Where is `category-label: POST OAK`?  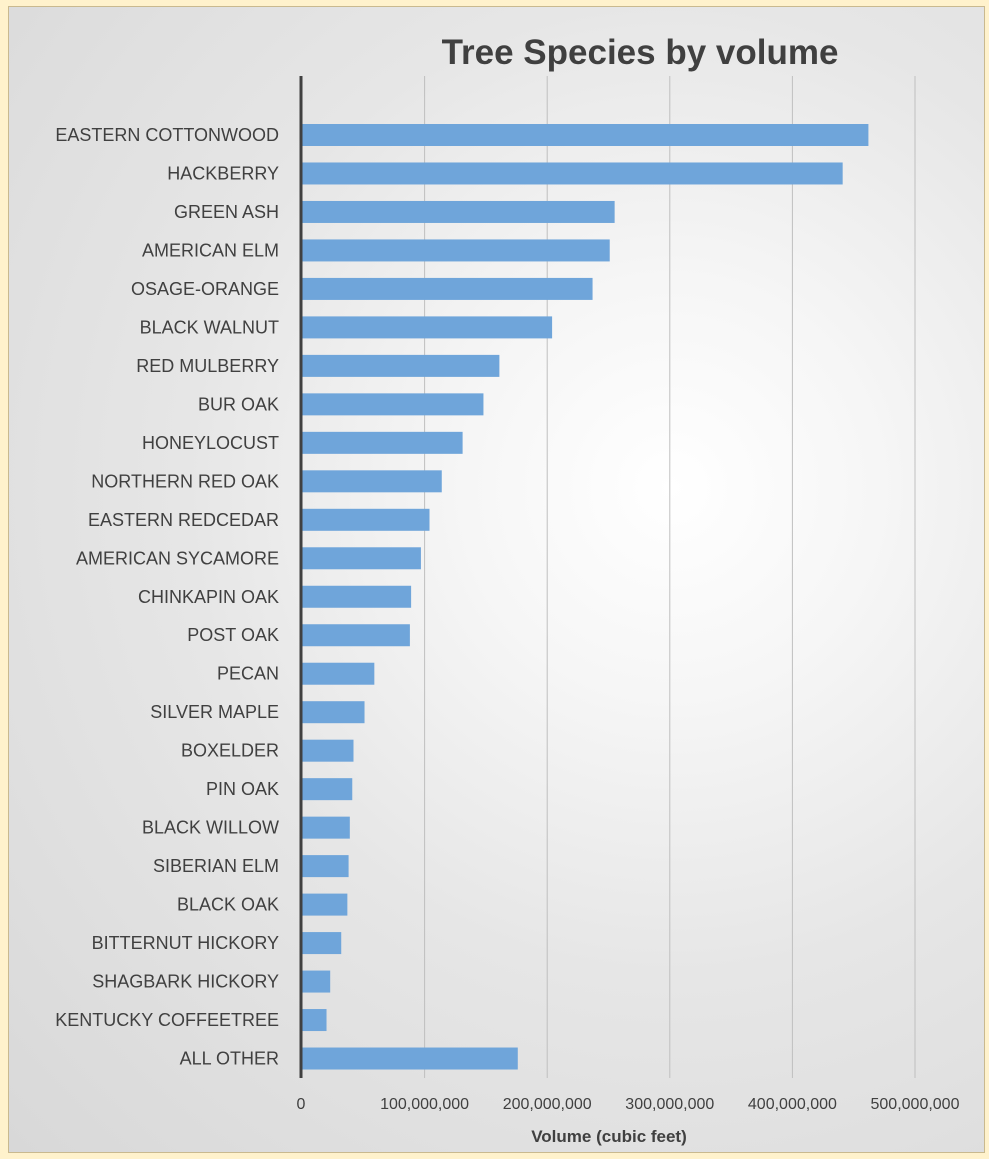
category-label: POST OAK is located at coordinates (233, 635).